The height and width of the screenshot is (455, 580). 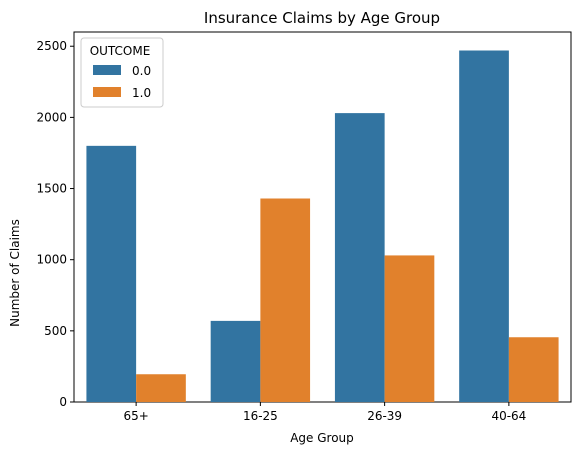 I want to click on y-tick-label: 0, so click(x=63, y=402).